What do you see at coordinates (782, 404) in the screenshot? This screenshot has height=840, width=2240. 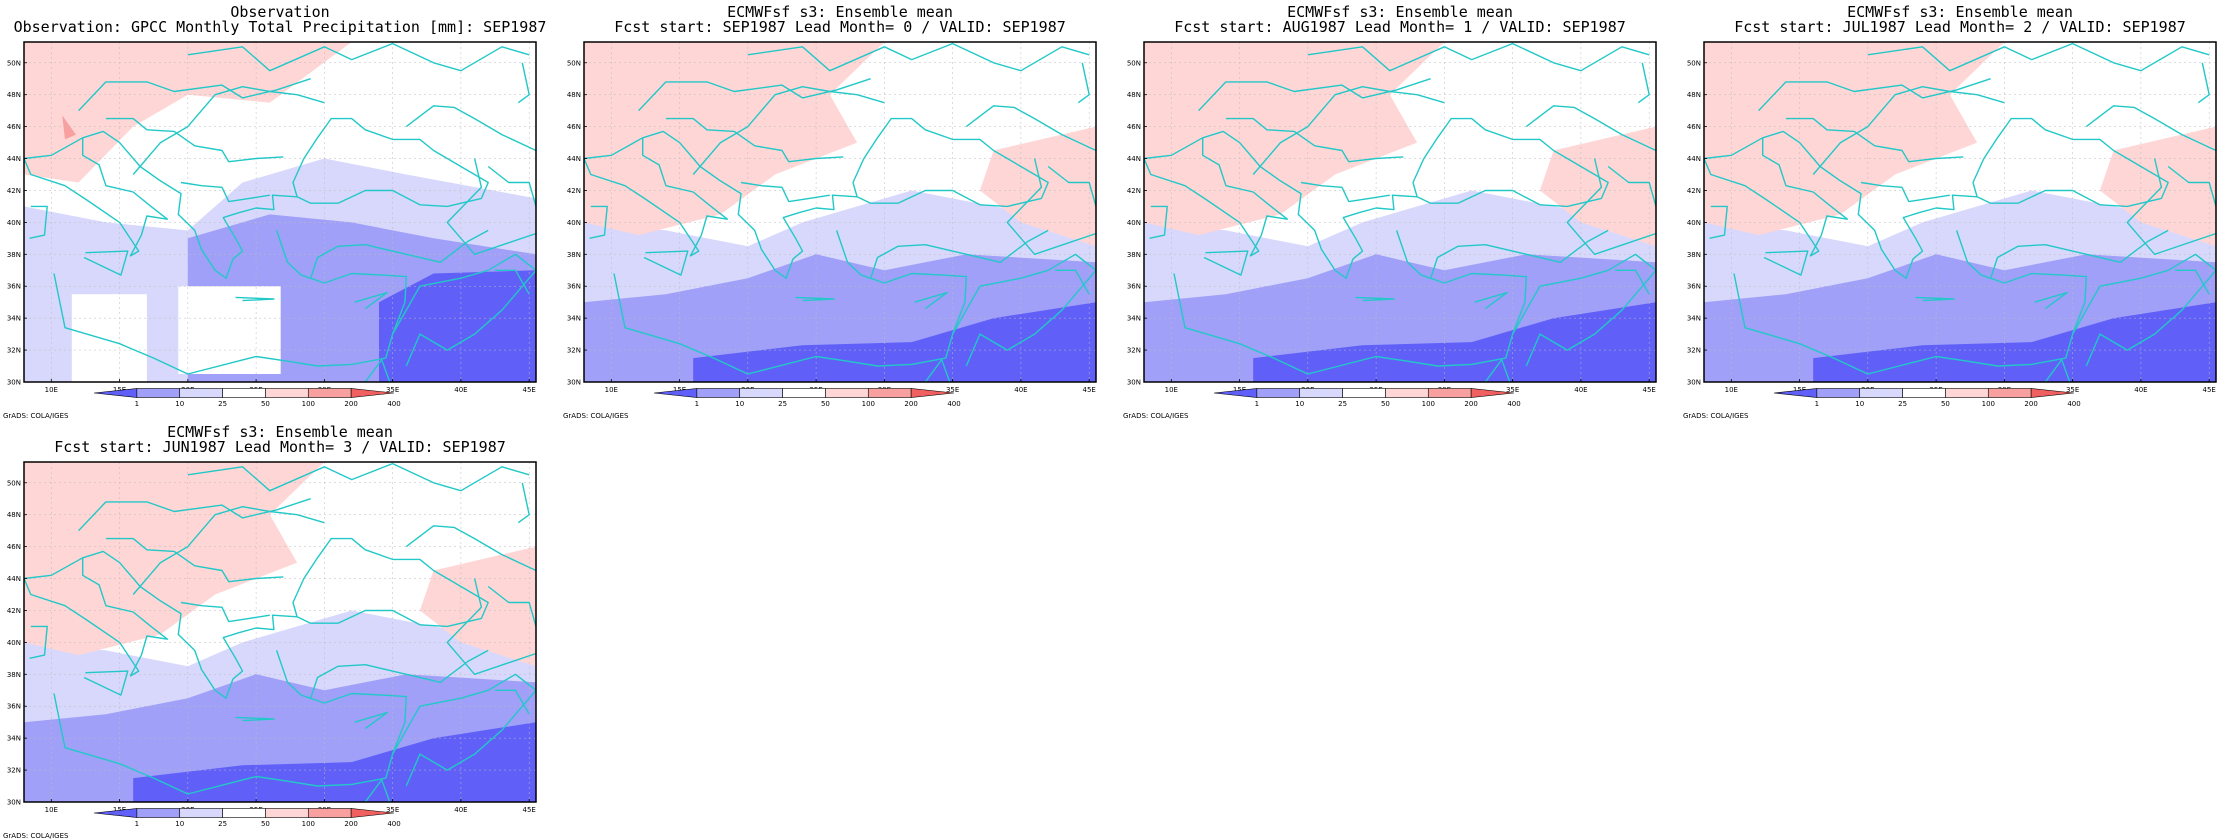 I see `colorbar-tick-label: 25` at bounding box center [782, 404].